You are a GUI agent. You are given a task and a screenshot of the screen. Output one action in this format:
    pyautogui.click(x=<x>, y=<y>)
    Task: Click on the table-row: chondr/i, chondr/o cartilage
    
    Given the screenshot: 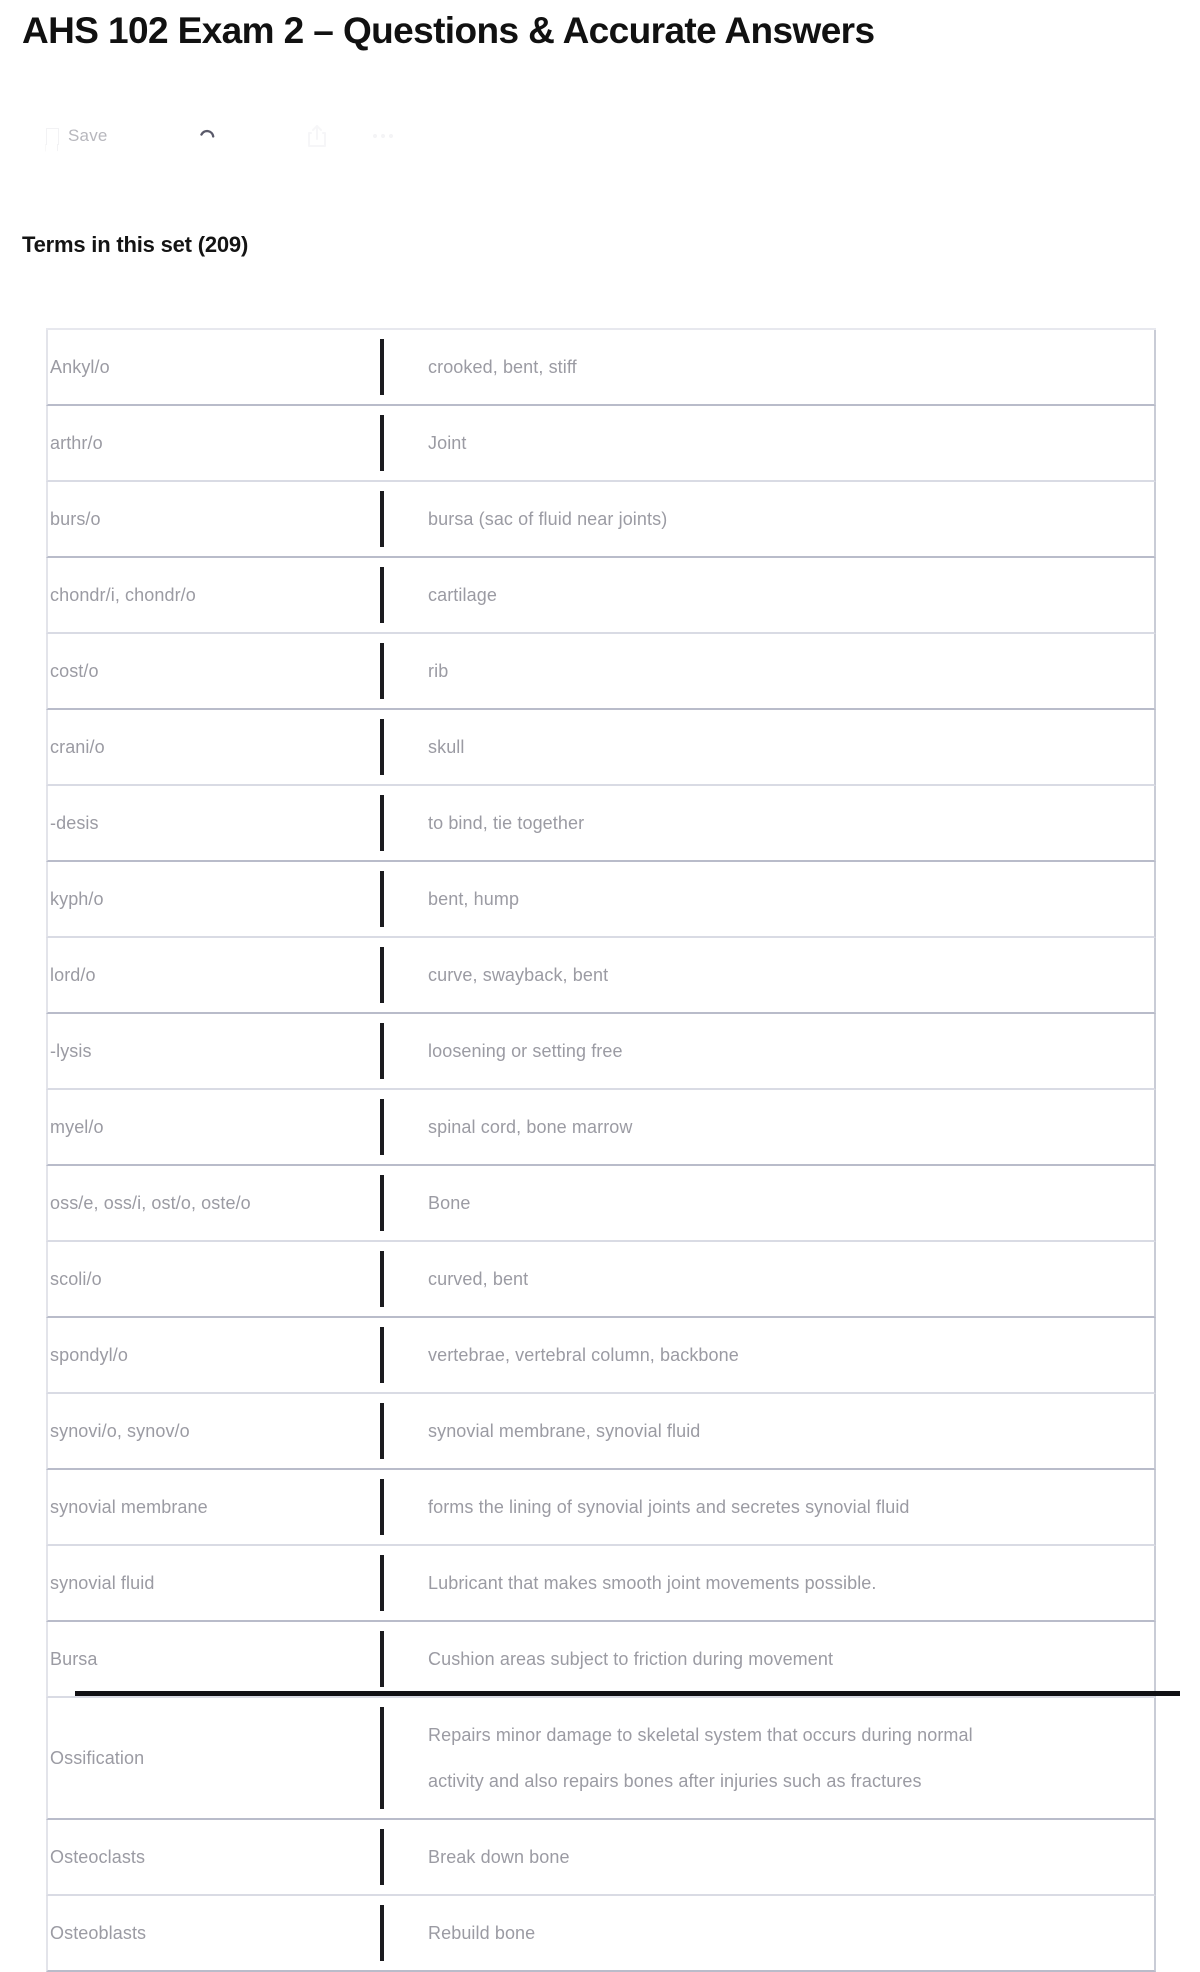 What is the action you would take?
    pyautogui.click(x=601, y=596)
    